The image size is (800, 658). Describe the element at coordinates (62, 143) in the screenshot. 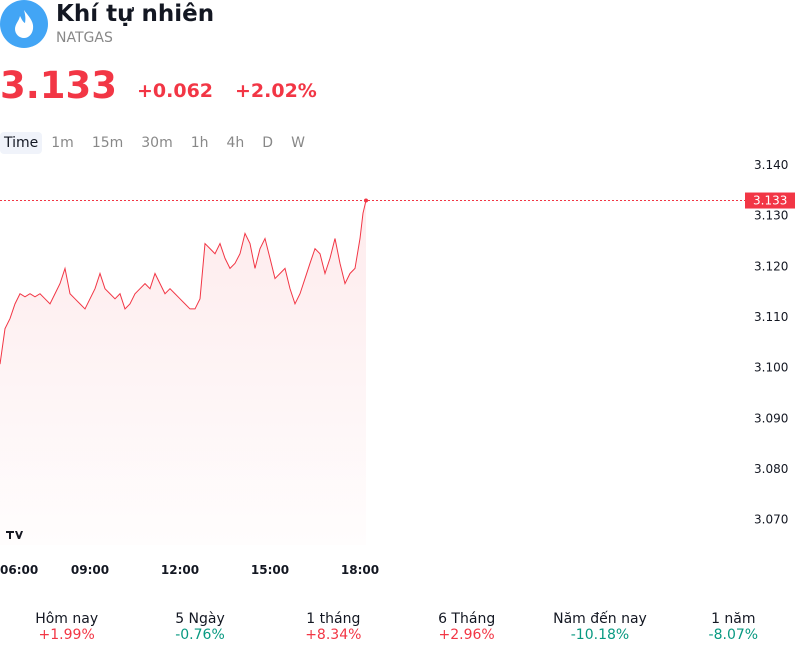

I see `timeframe-button: 1m` at that location.